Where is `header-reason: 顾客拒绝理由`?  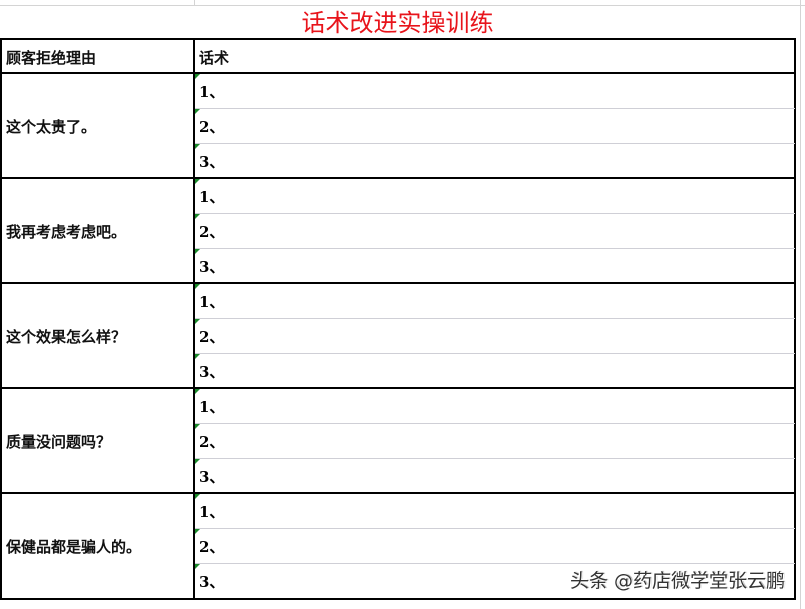
header-reason: 顾客拒绝理由 is located at coordinates (51, 58).